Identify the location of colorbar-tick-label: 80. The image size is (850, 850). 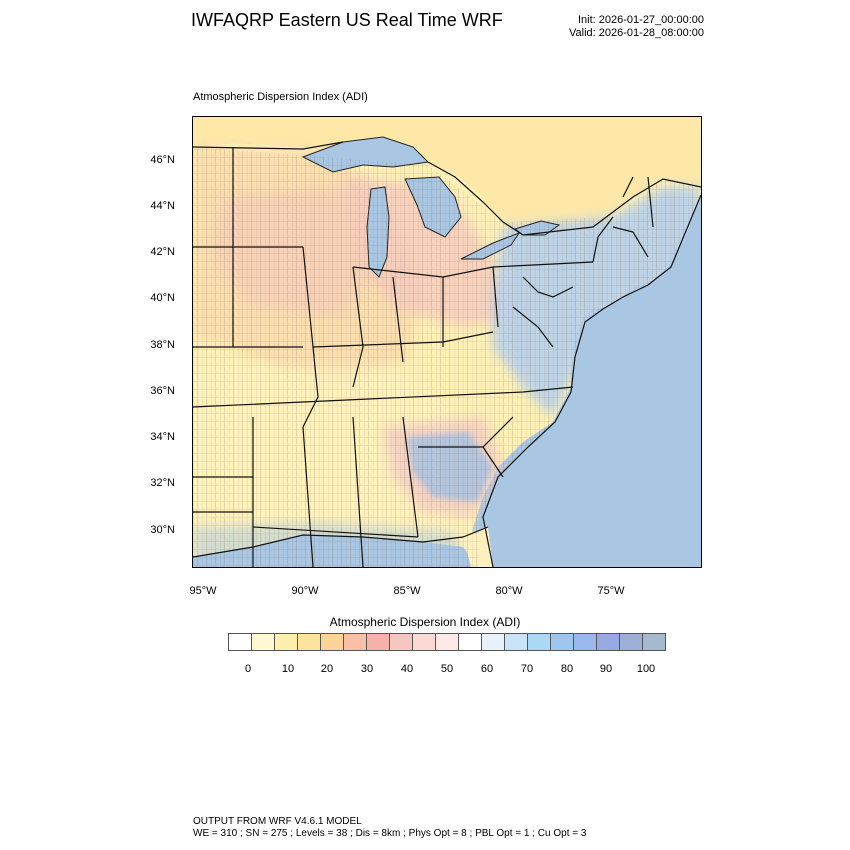
(567, 669).